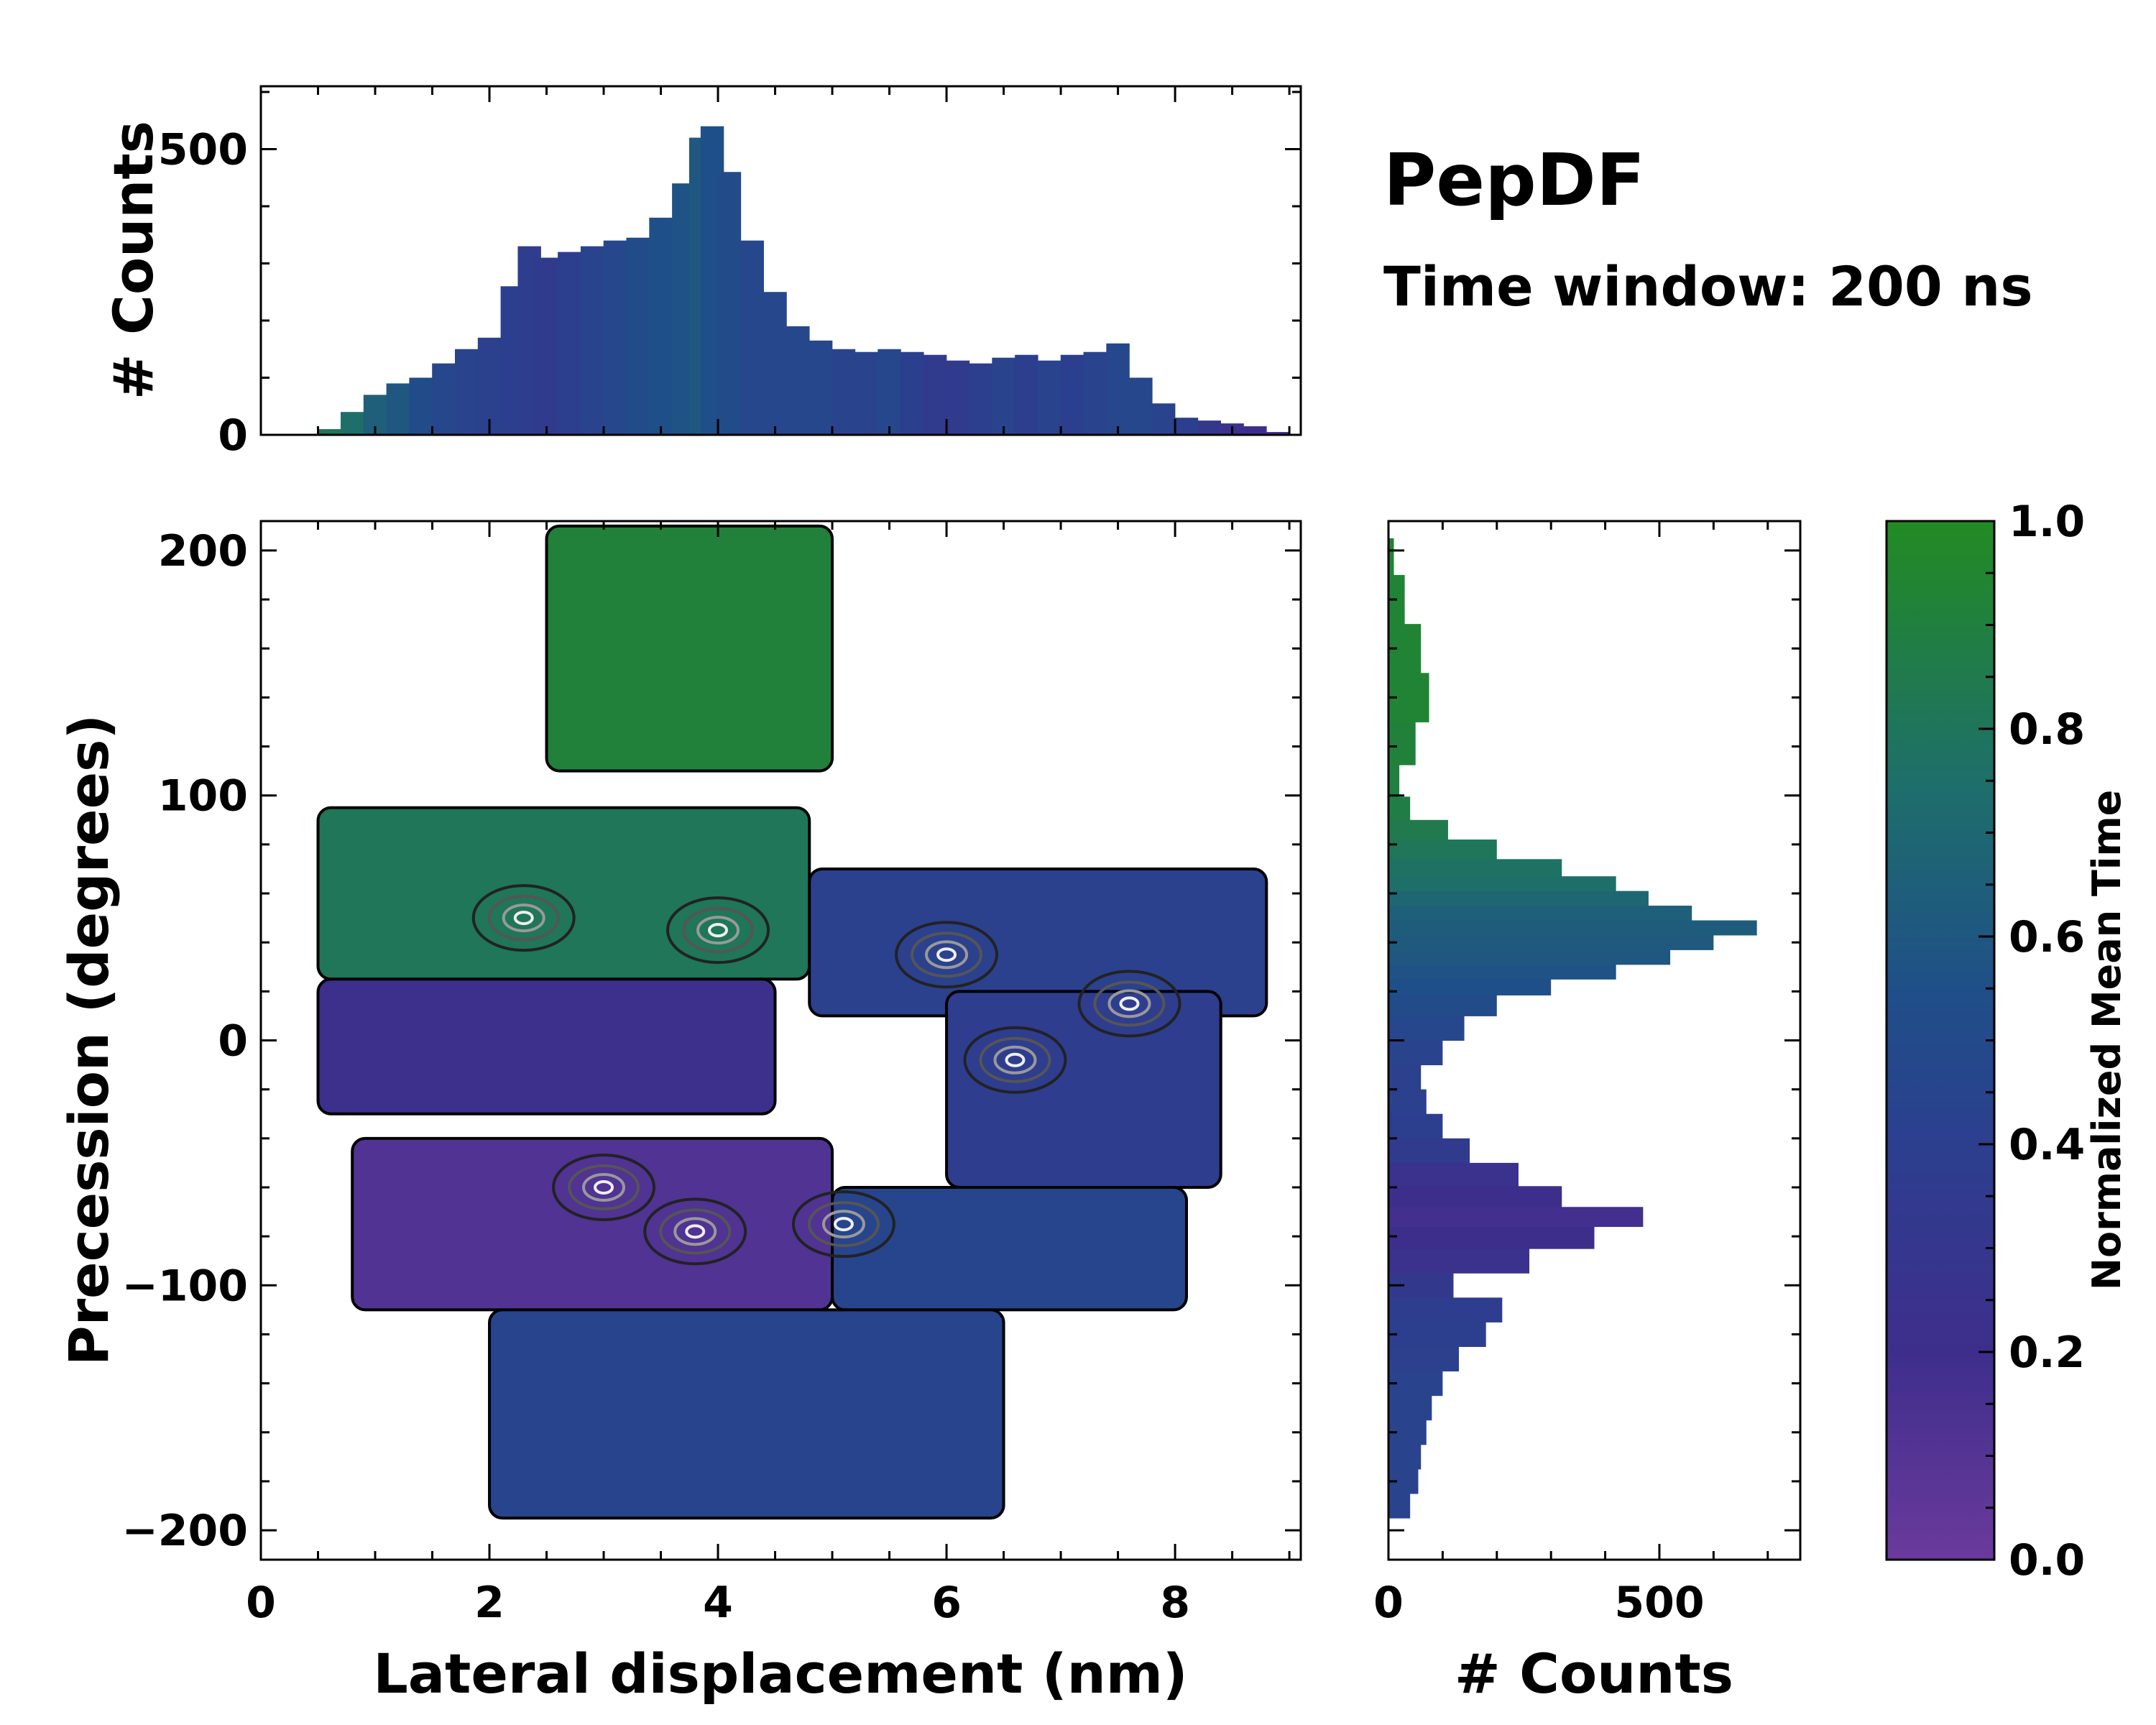 The width and height of the screenshot is (2156, 1725). I want to click on colorbar-panel: 0.0 0.2 0.4 0.6 0.8 1.0 Normalized Mean Time, so click(2007, 1041).